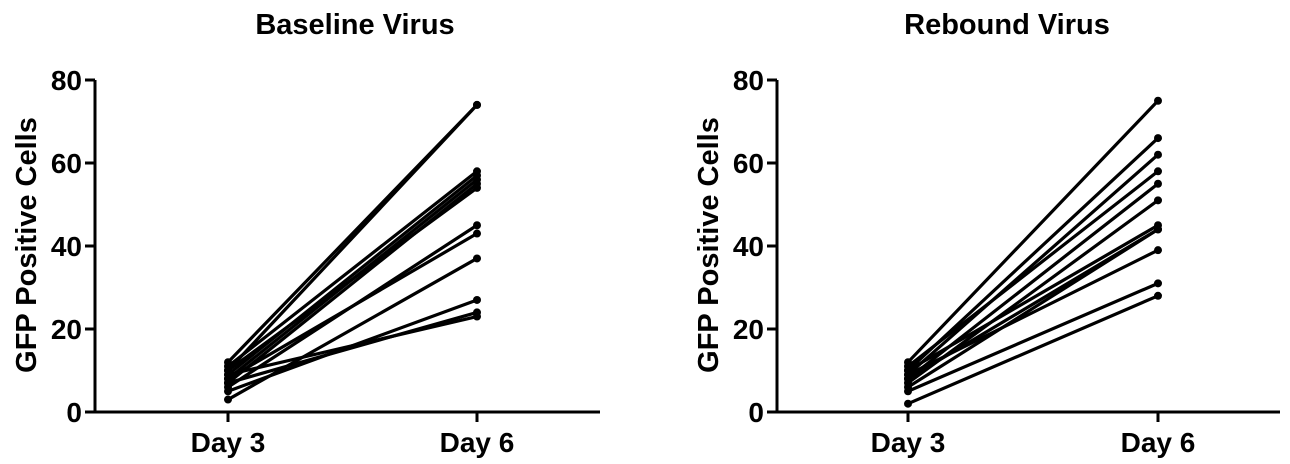 The width and height of the screenshot is (1290, 464). What do you see at coordinates (1007, 25) in the screenshot?
I see `chart-title: Rebound Virus` at bounding box center [1007, 25].